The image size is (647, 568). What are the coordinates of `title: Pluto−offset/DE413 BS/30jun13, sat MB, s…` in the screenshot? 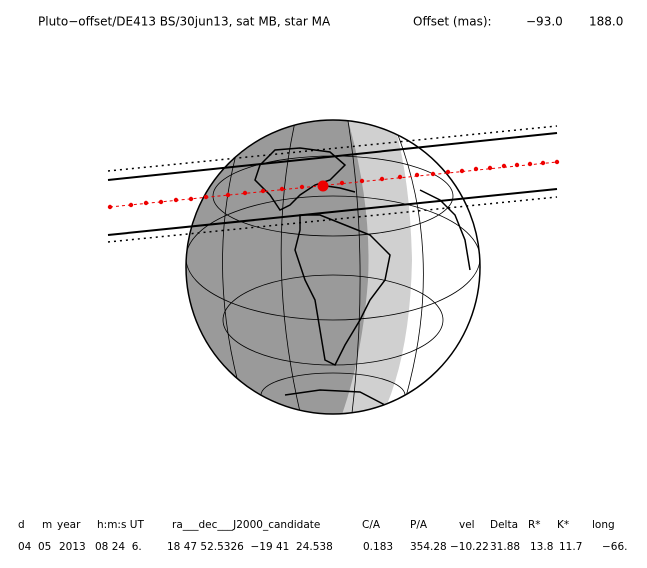 It's located at (184, 22).